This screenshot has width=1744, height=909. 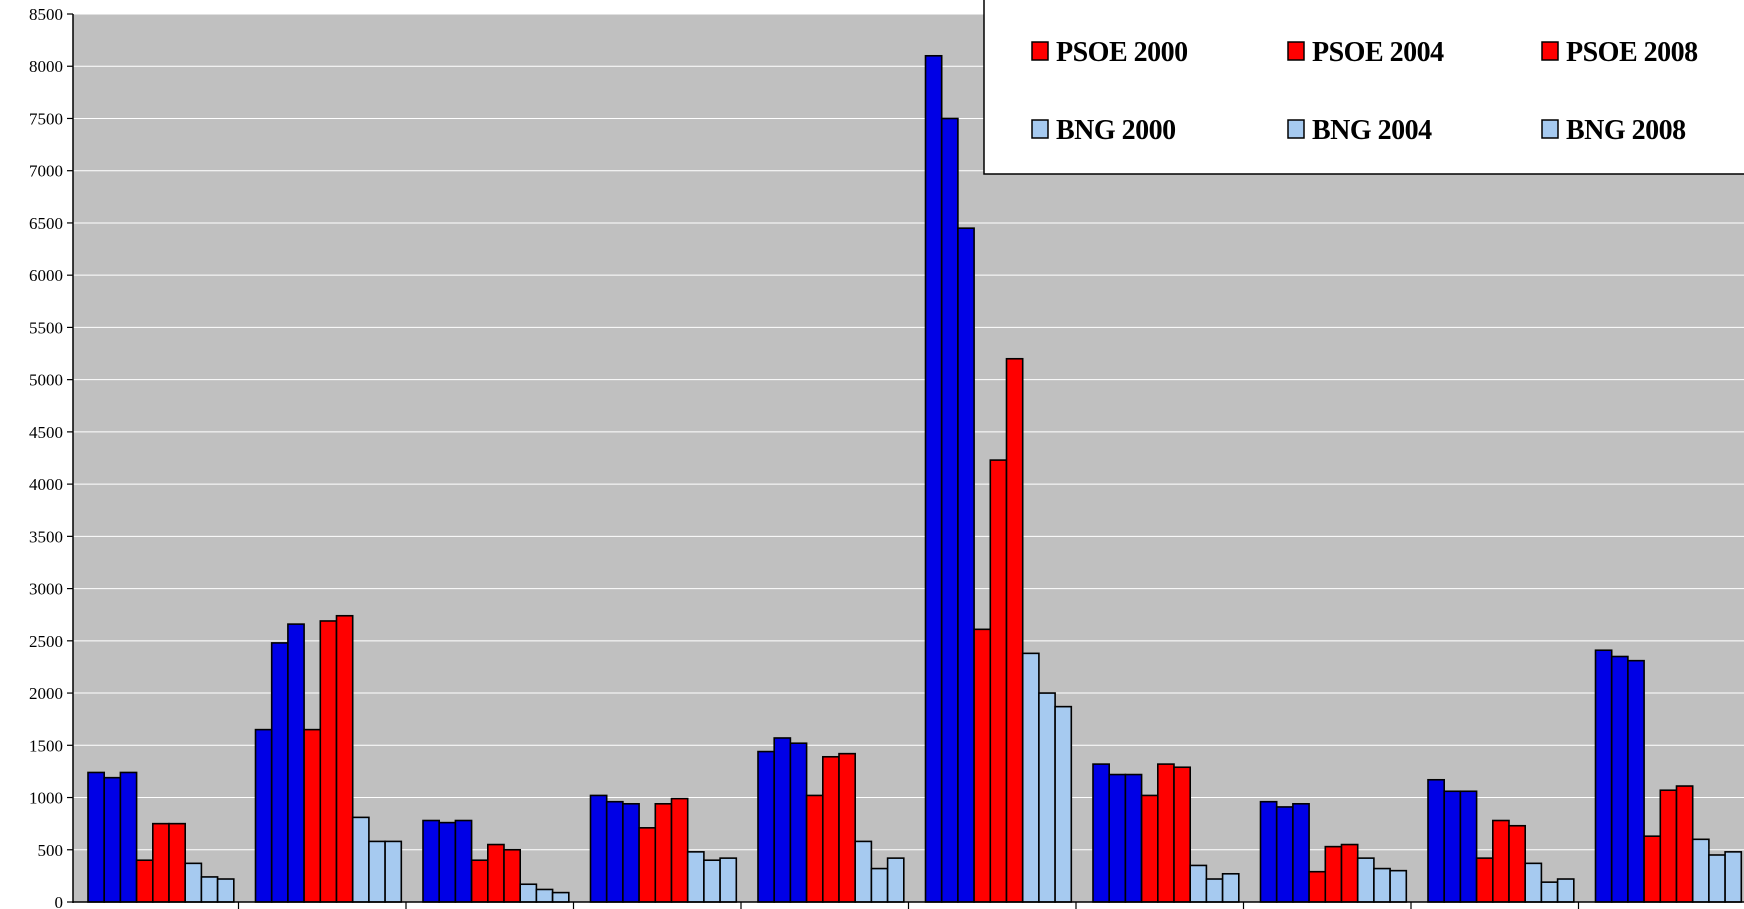 I want to click on y-tick-label: 4500, so click(x=46, y=432).